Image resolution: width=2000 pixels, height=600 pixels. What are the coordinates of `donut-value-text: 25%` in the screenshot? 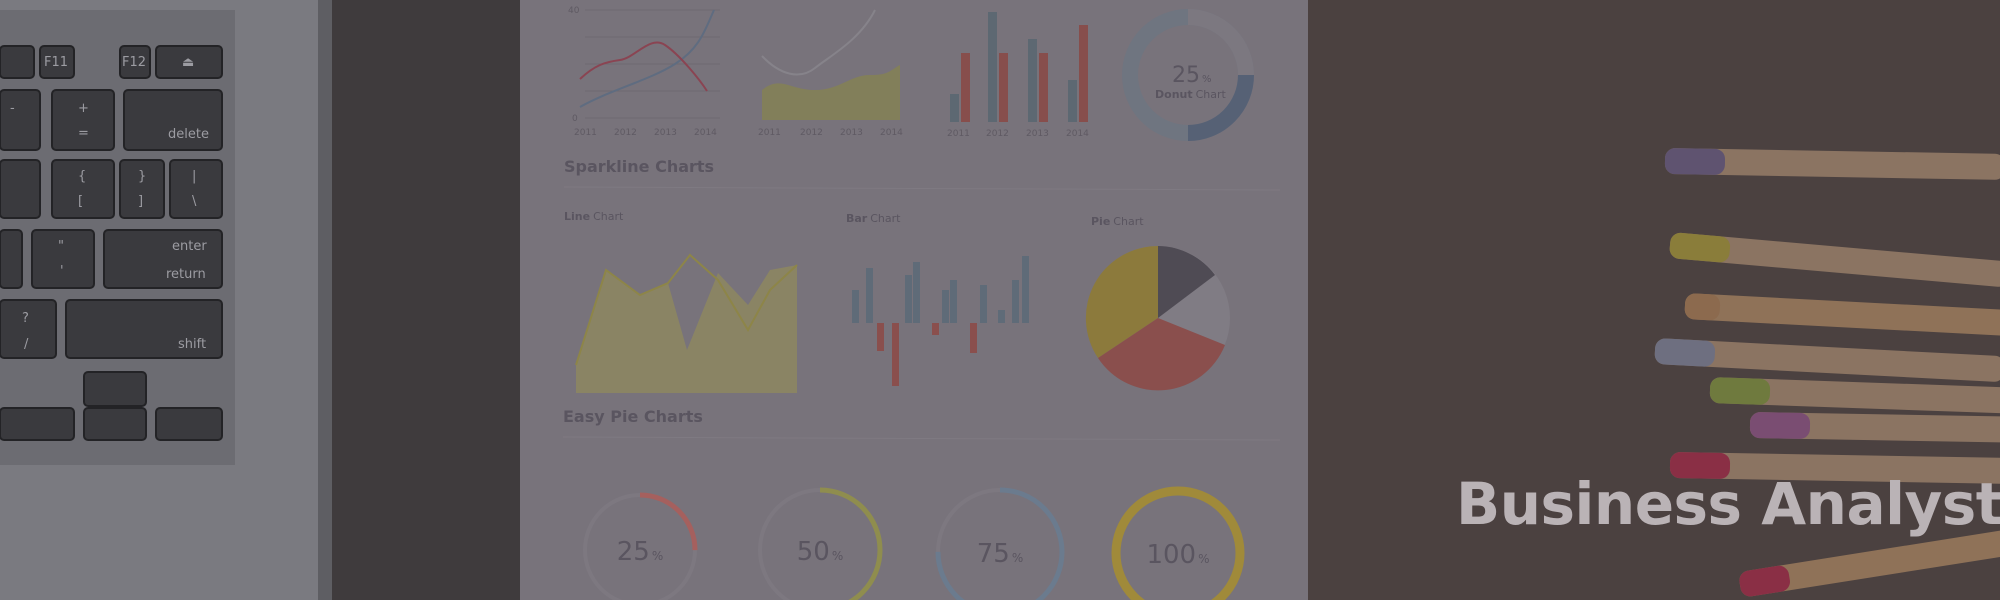 It's located at (1192, 75).